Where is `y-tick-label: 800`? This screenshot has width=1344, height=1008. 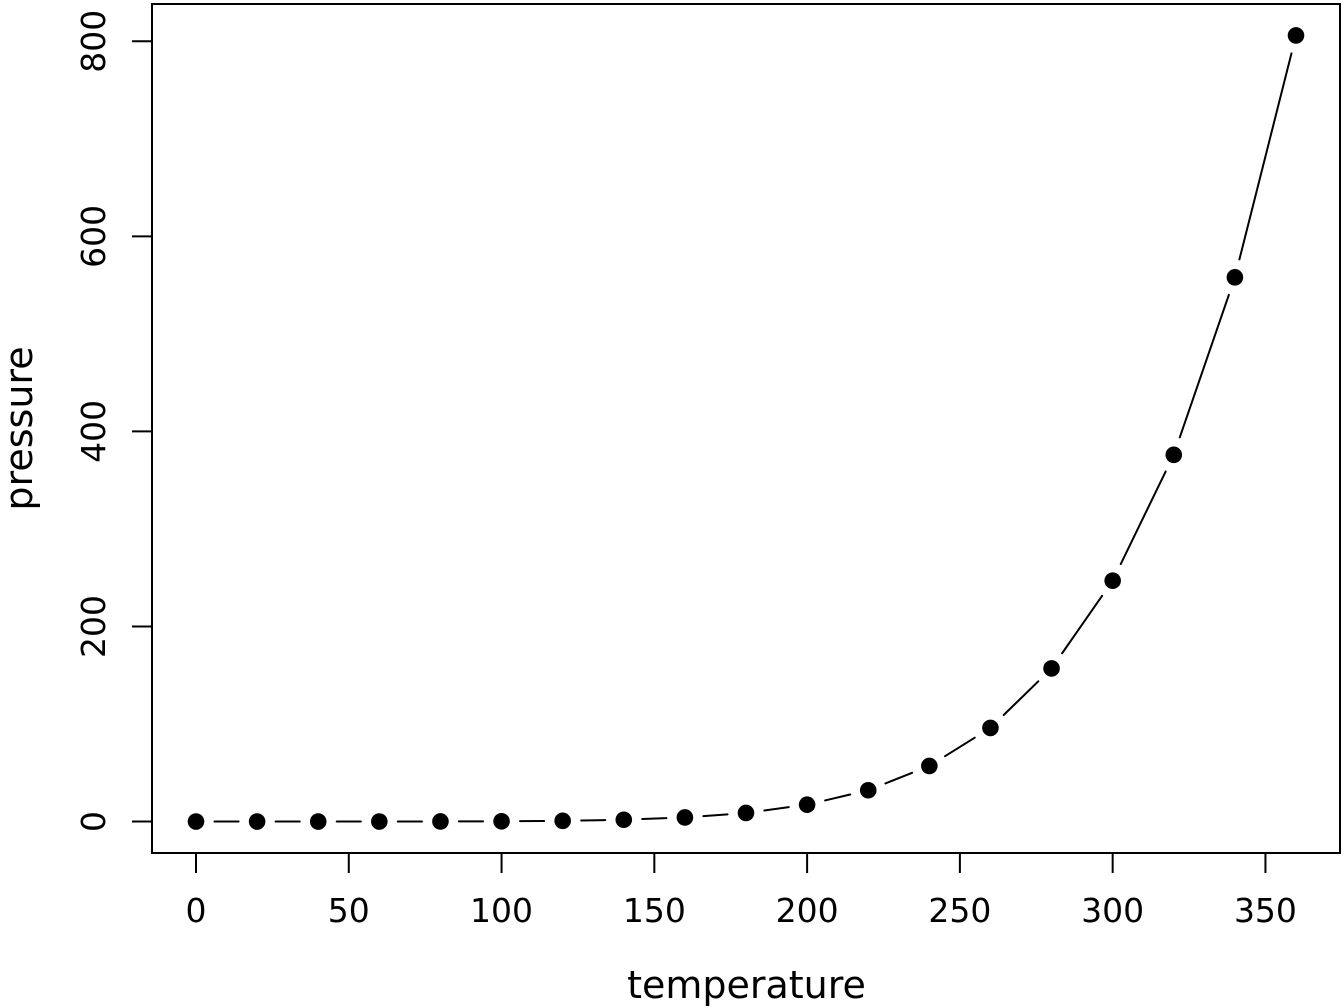 y-tick-label: 800 is located at coordinates (93, 41).